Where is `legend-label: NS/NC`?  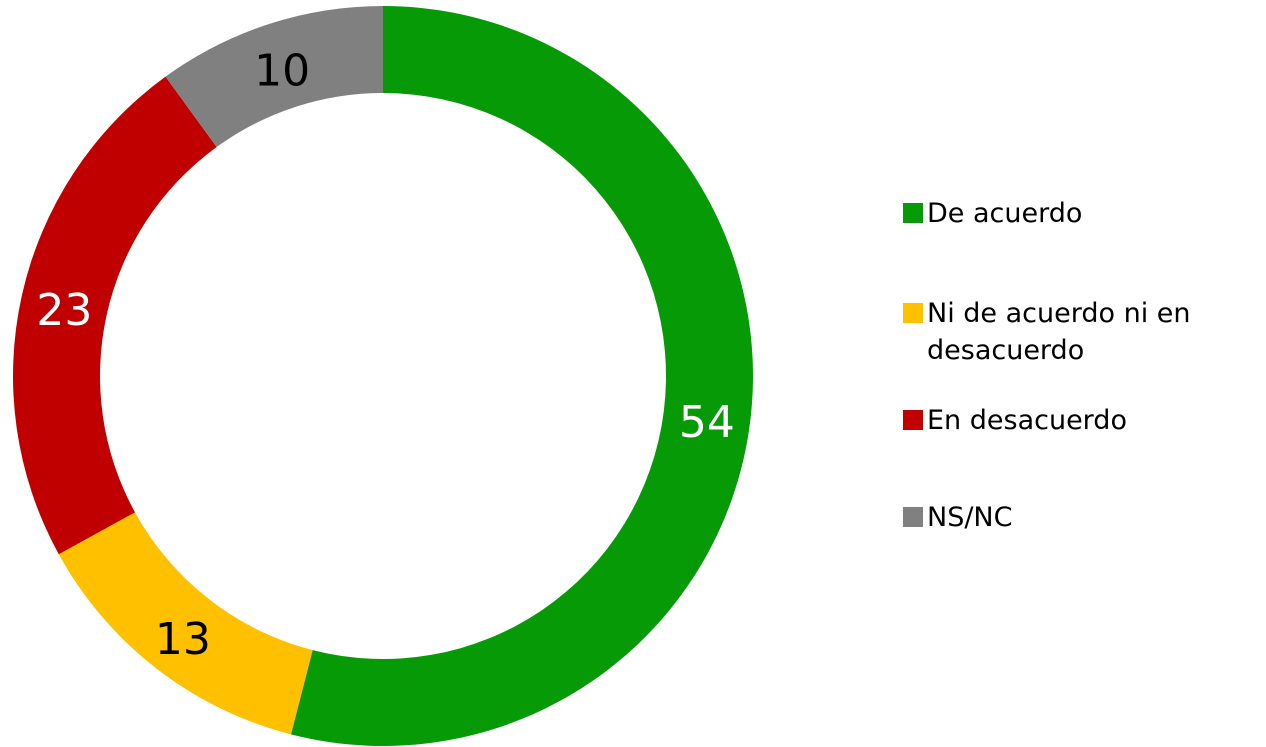
legend-label: NS/NC is located at coordinates (970, 517).